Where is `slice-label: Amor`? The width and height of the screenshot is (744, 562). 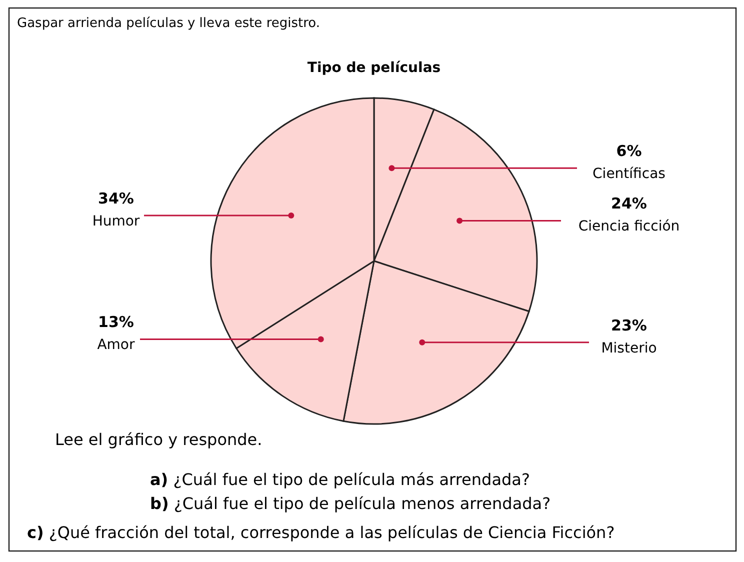 slice-label: Amor is located at coordinates (116, 345).